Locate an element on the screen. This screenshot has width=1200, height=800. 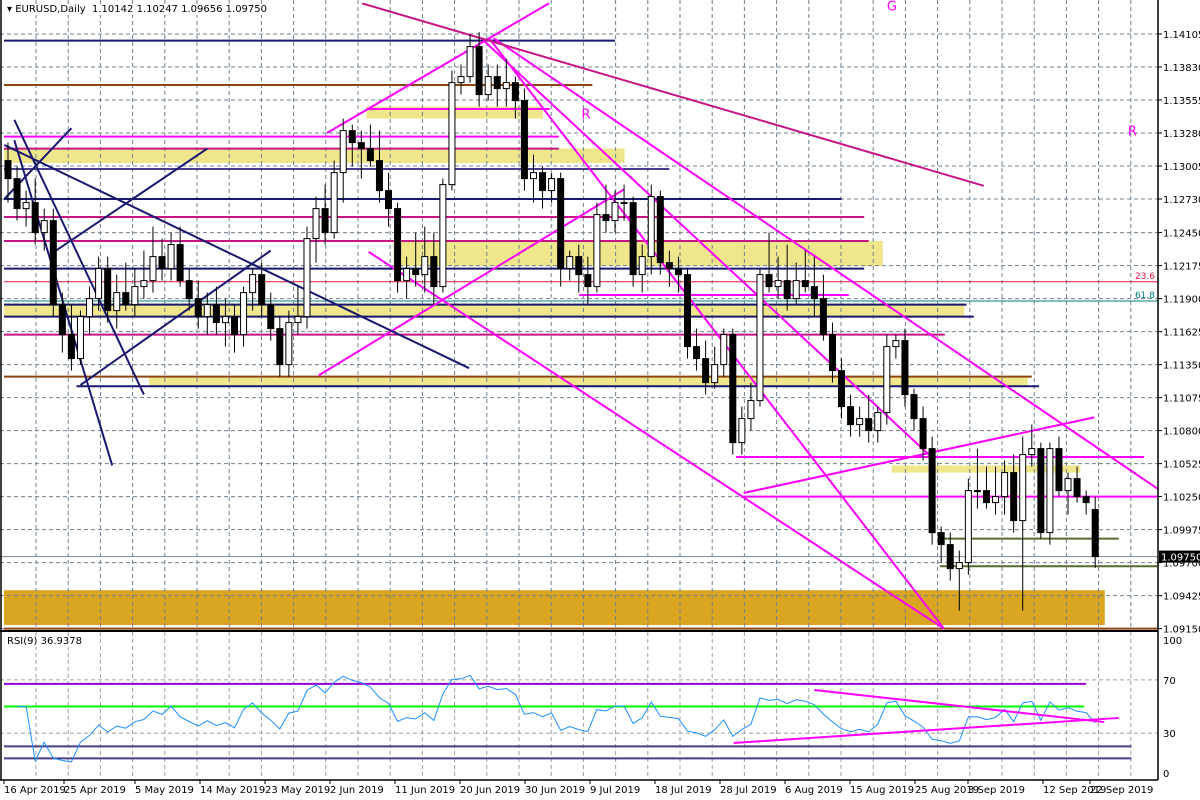
date-label: 25 Apr 2019 is located at coordinates (95, 790).